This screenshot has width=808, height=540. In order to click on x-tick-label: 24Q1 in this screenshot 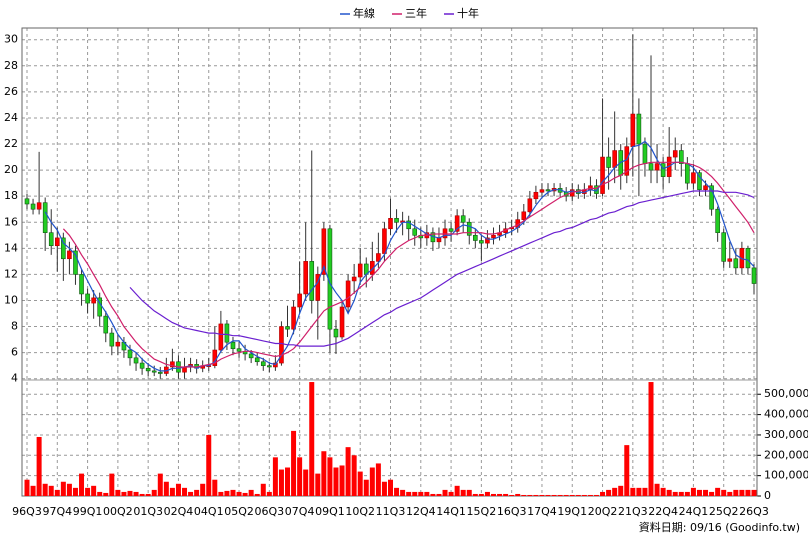, I will do `click(694, 511)`.